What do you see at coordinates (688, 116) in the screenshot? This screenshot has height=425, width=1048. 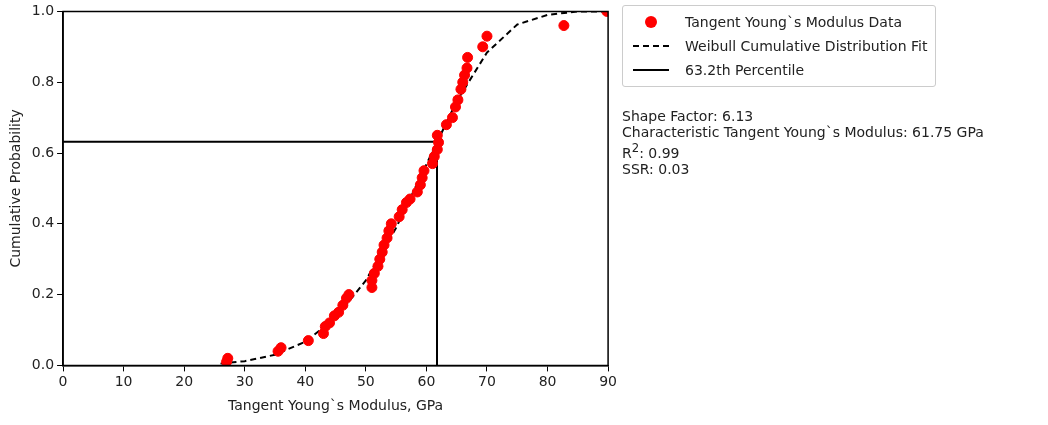 I see `text: Shape Factor: 6.13` at bounding box center [688, 116].